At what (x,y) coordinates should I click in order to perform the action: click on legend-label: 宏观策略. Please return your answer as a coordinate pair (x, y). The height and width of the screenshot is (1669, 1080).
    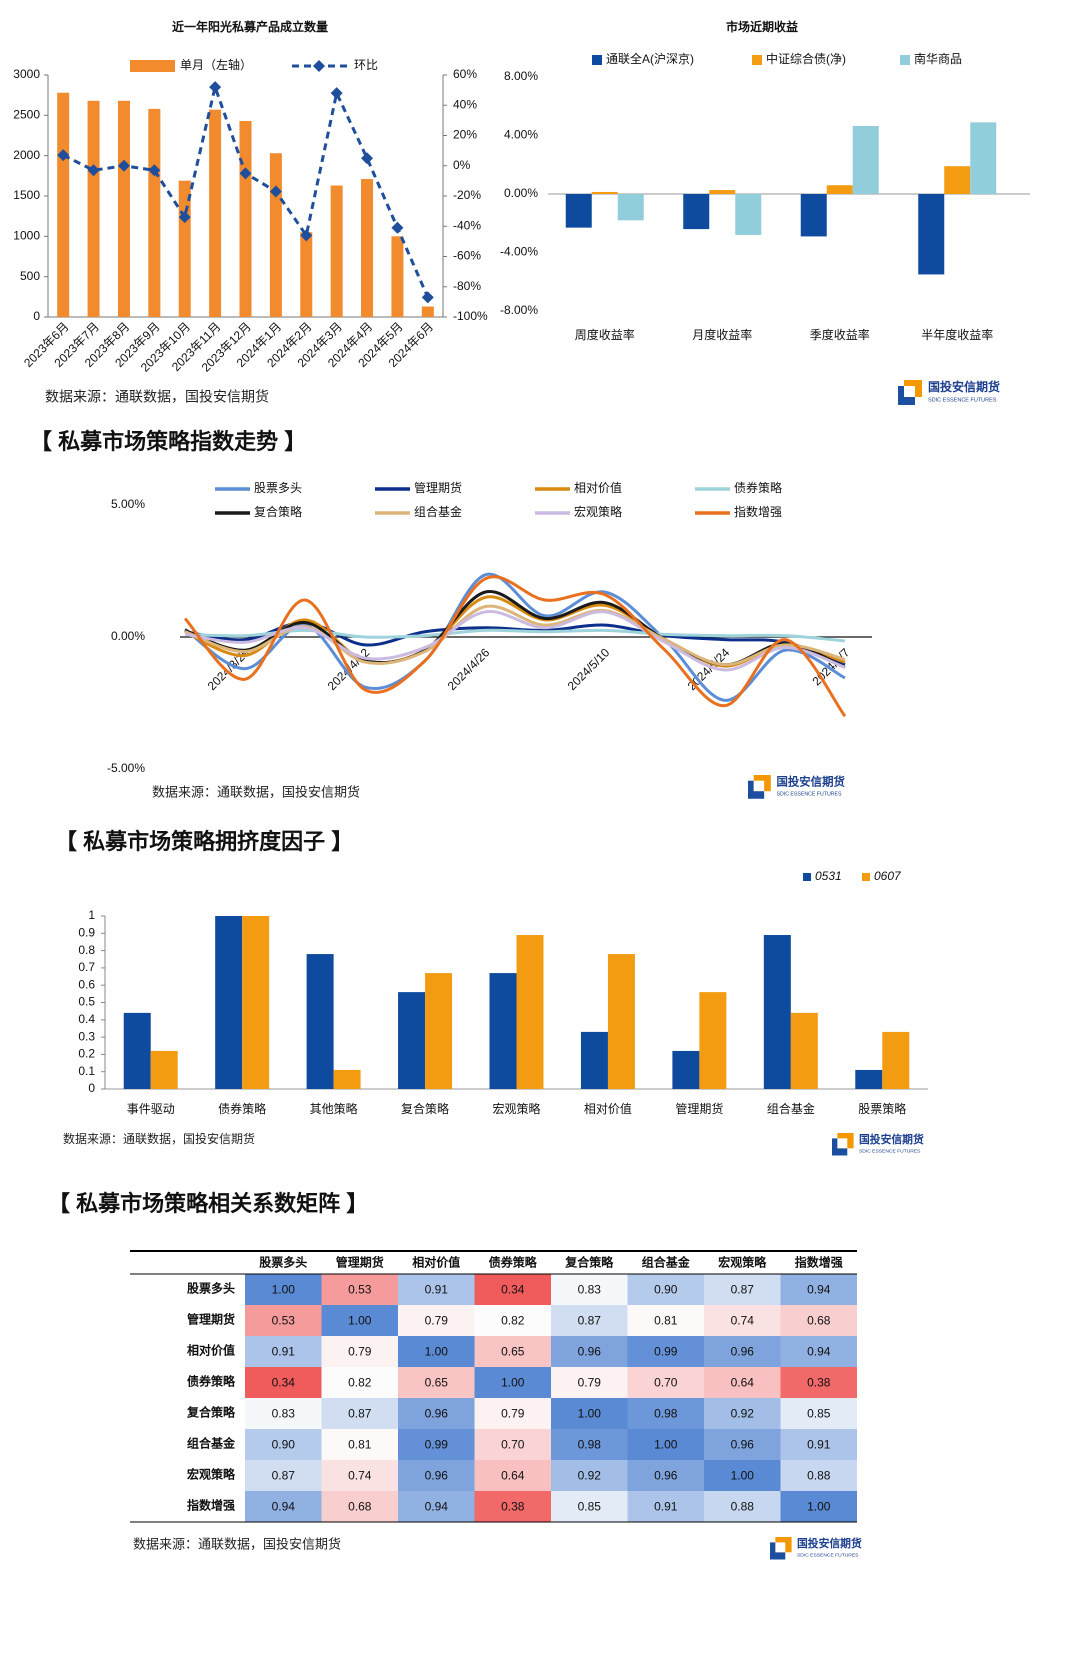
    Looking at the image, I should click on (598, 511).